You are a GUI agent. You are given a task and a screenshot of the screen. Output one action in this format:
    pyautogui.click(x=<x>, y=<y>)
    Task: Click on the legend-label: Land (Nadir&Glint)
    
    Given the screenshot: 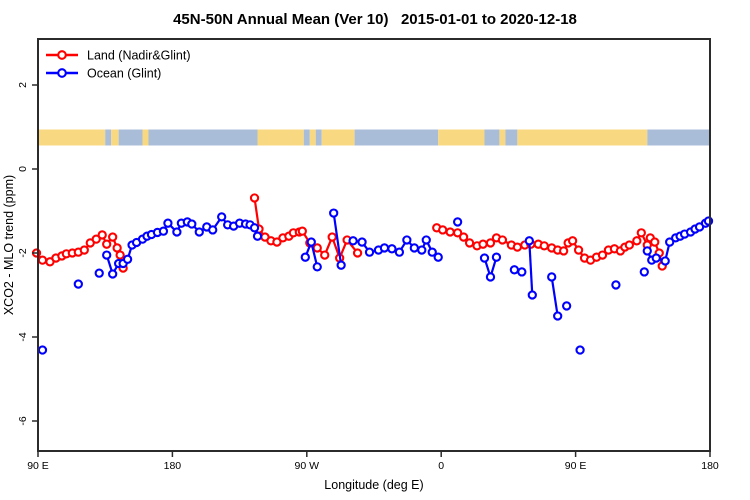 What is the action you would take?
    pyautogui.click(x=139, y=56)
    